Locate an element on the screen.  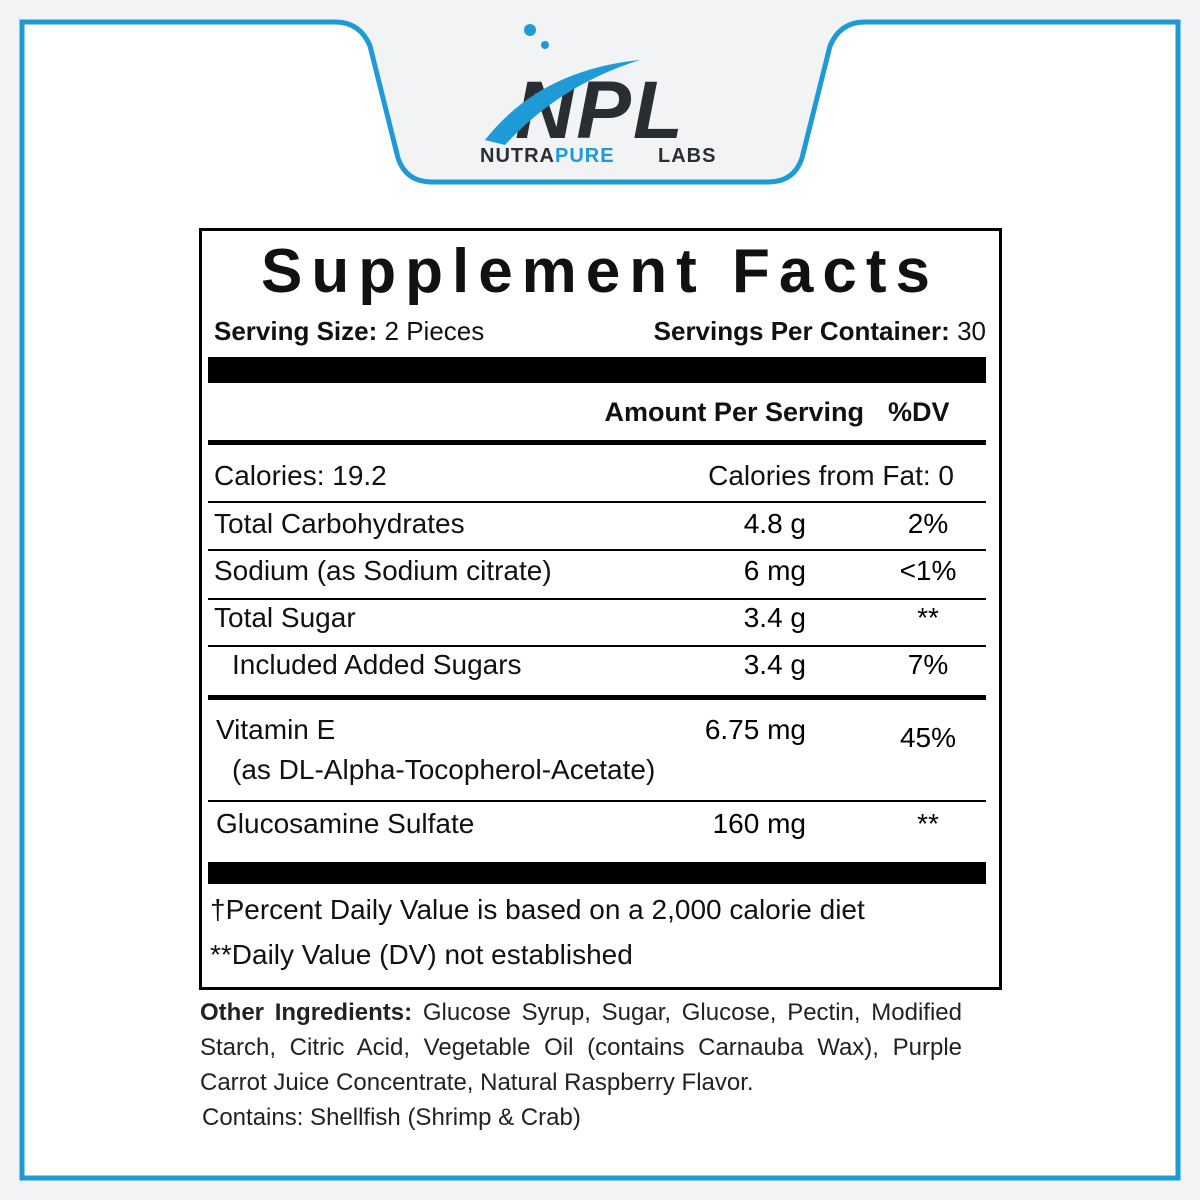
calories-fat: Calories from Fat: 0 is located at coordinates (831, 475).